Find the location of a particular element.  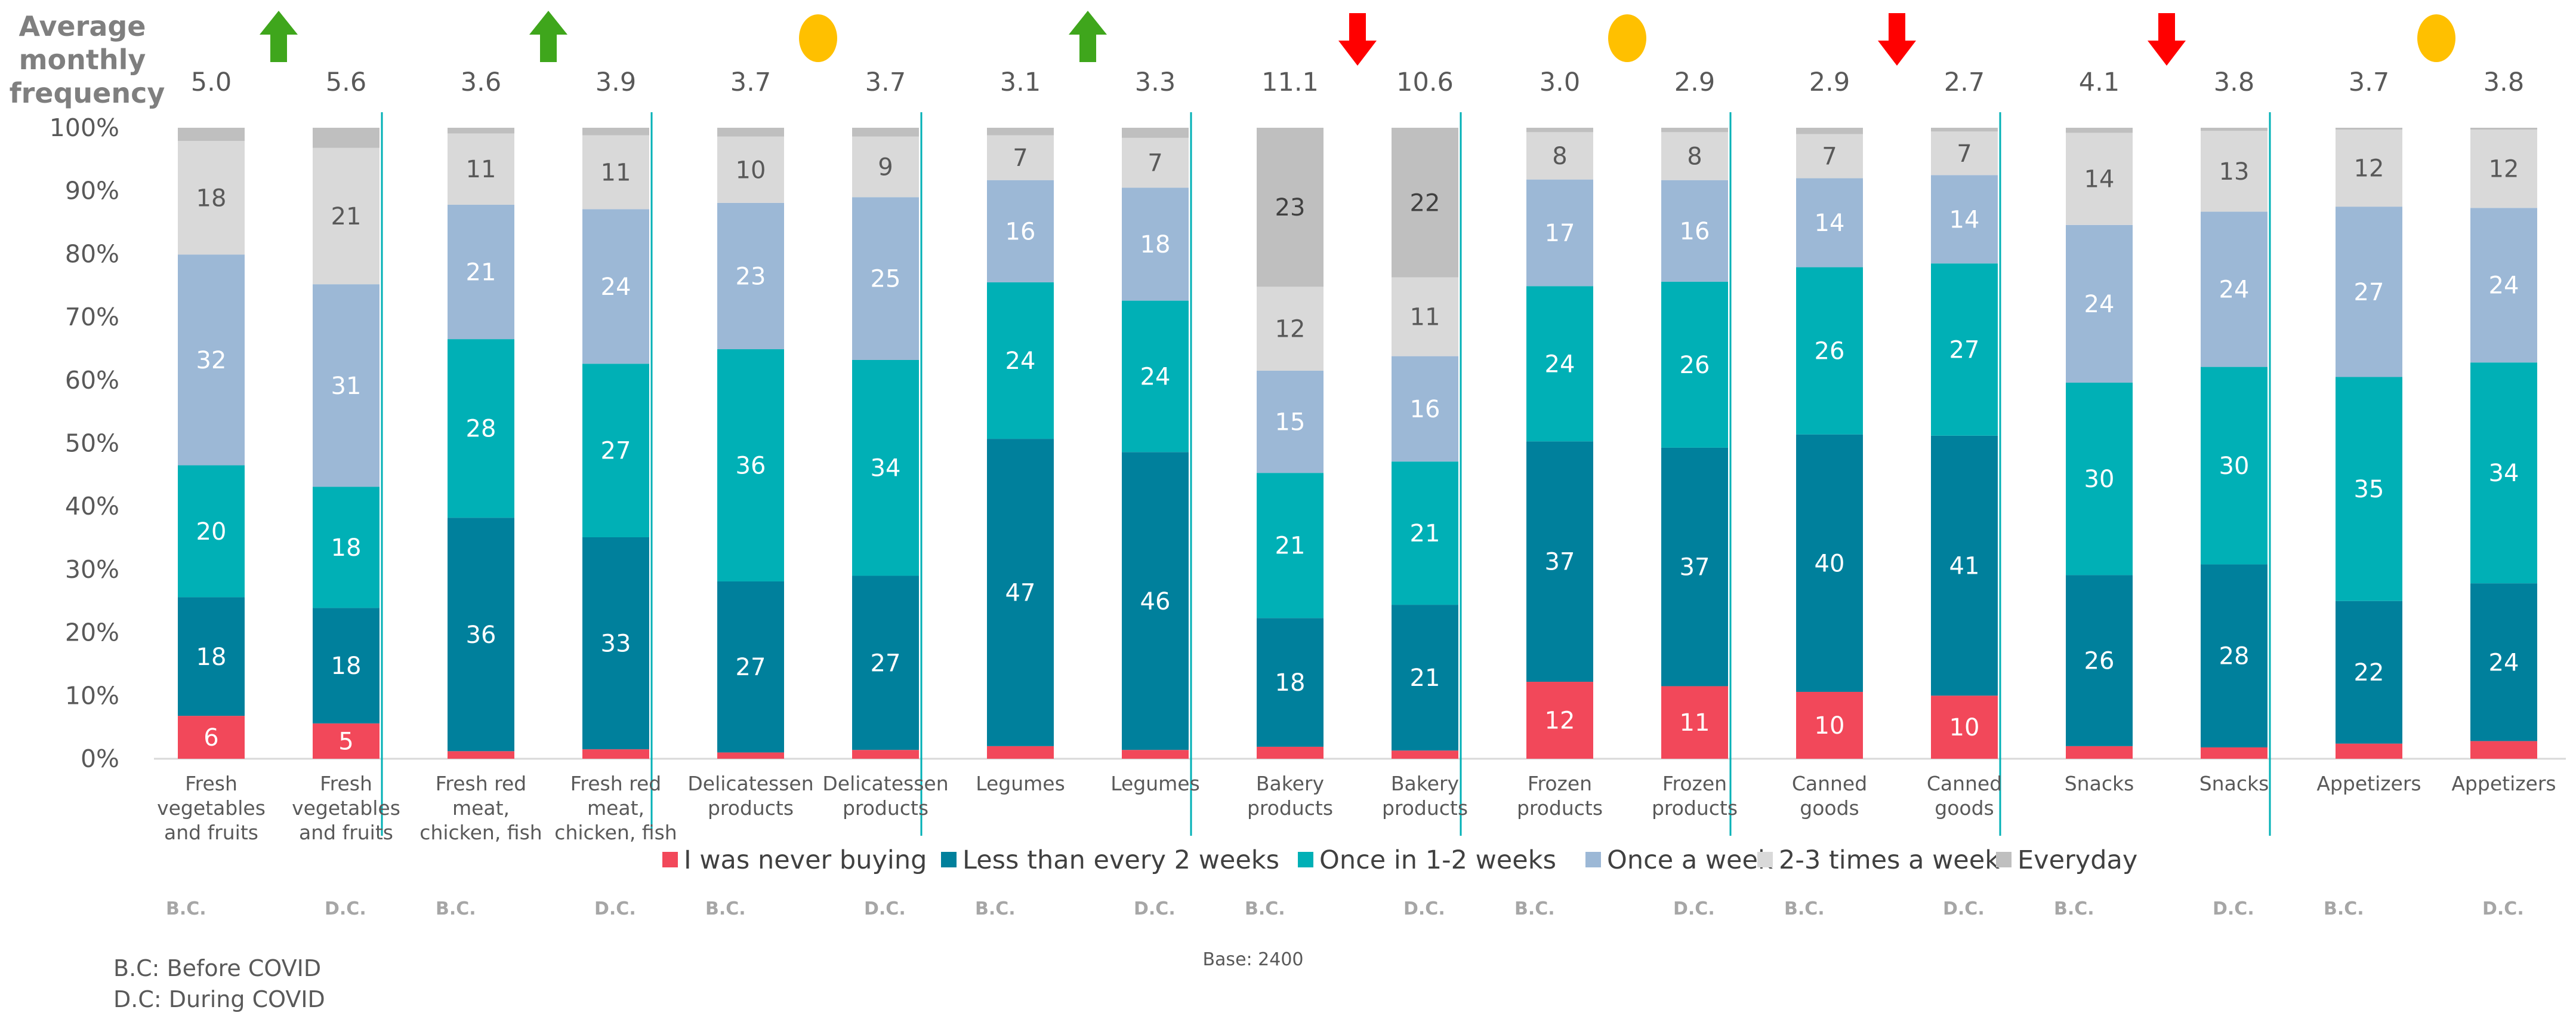

data-label: 10 is located at coordinates (1830, 726).